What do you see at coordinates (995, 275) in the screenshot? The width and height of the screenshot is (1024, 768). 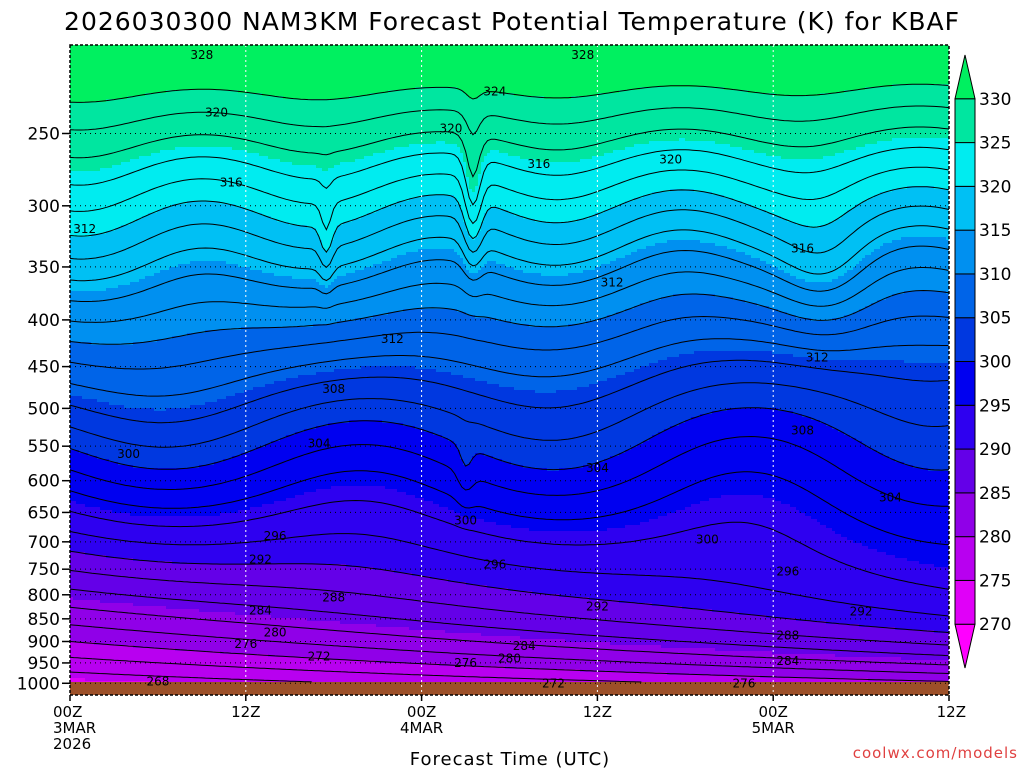 I see `colorbar-label: 310` at bounding box center [995, 275].